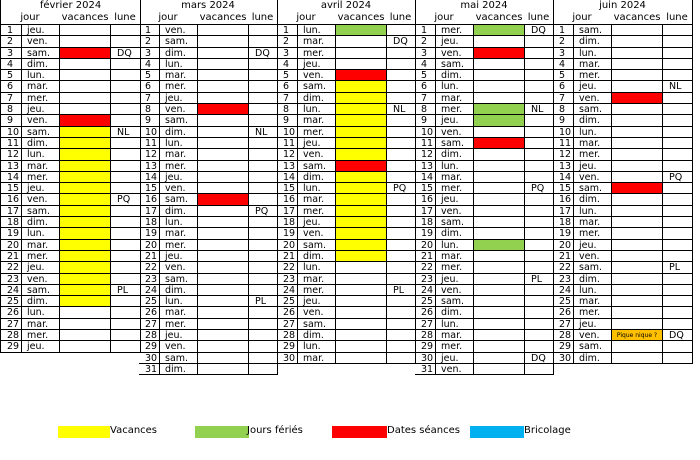  Describe the element at coordinates (208, 245) in the screenshot. I see `day-row: 20 mer.` at that location.